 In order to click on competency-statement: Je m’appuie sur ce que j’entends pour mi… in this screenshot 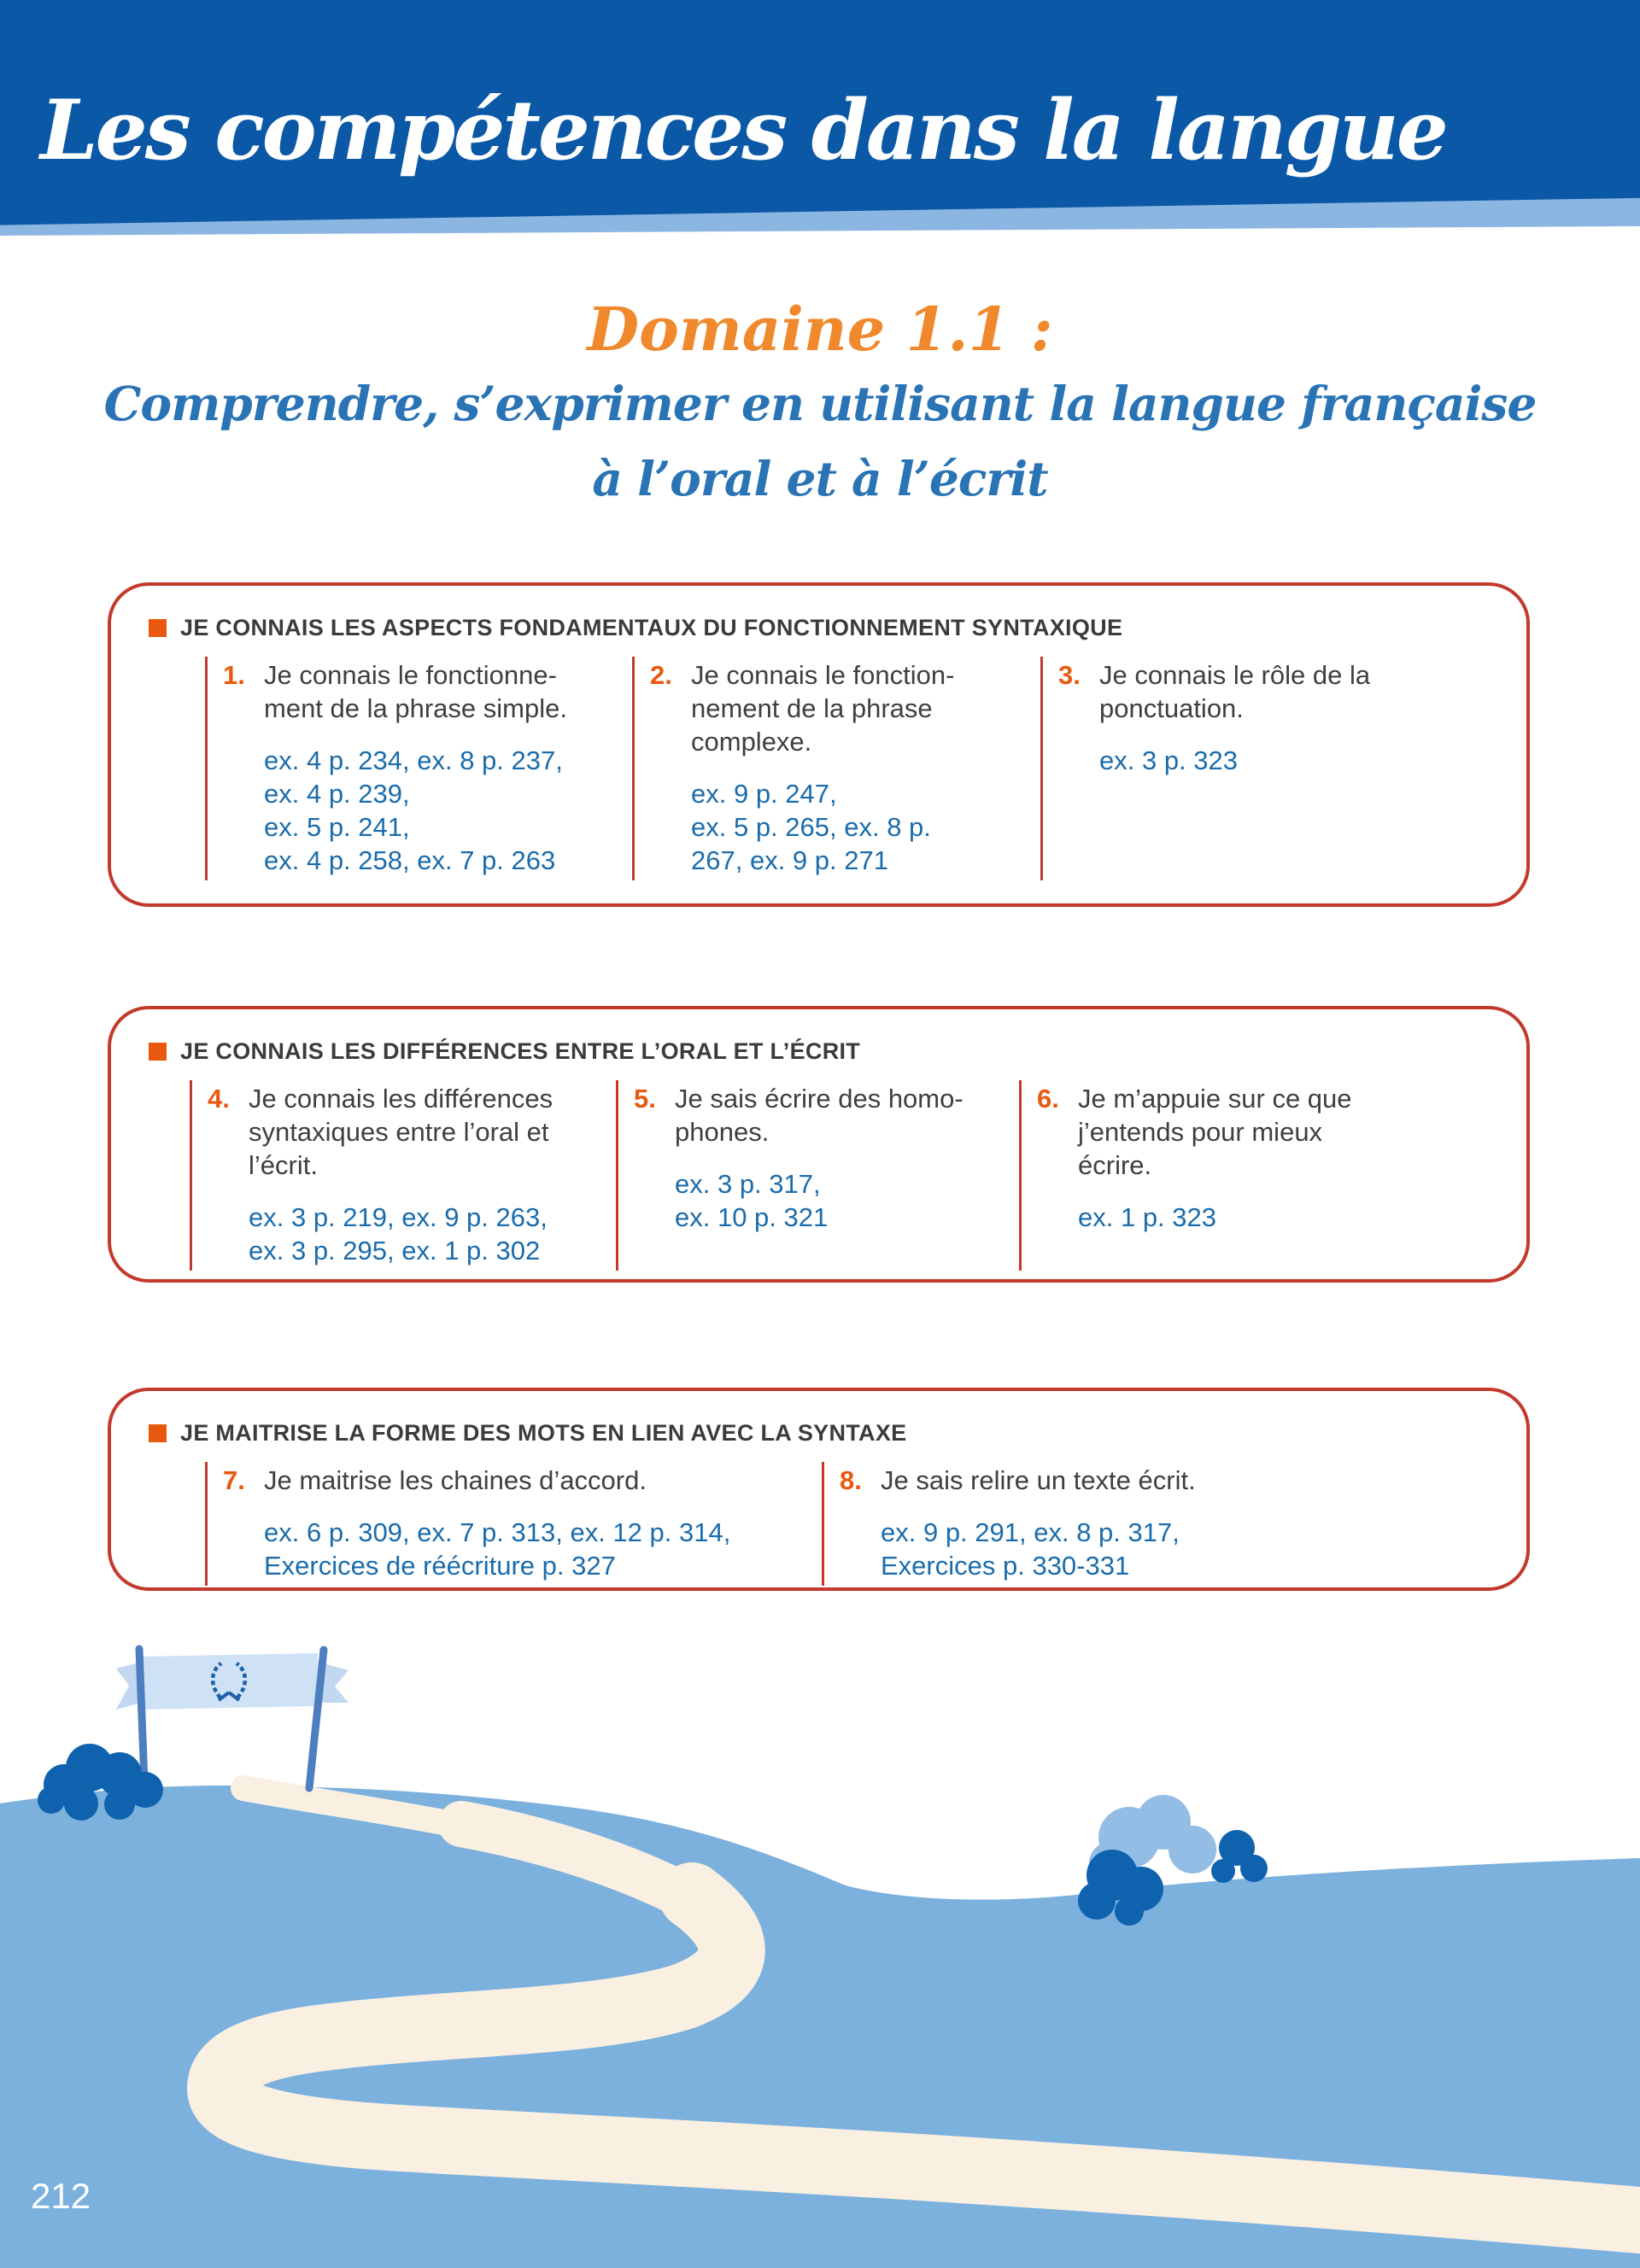, I will do `click(1215, 1132)`.